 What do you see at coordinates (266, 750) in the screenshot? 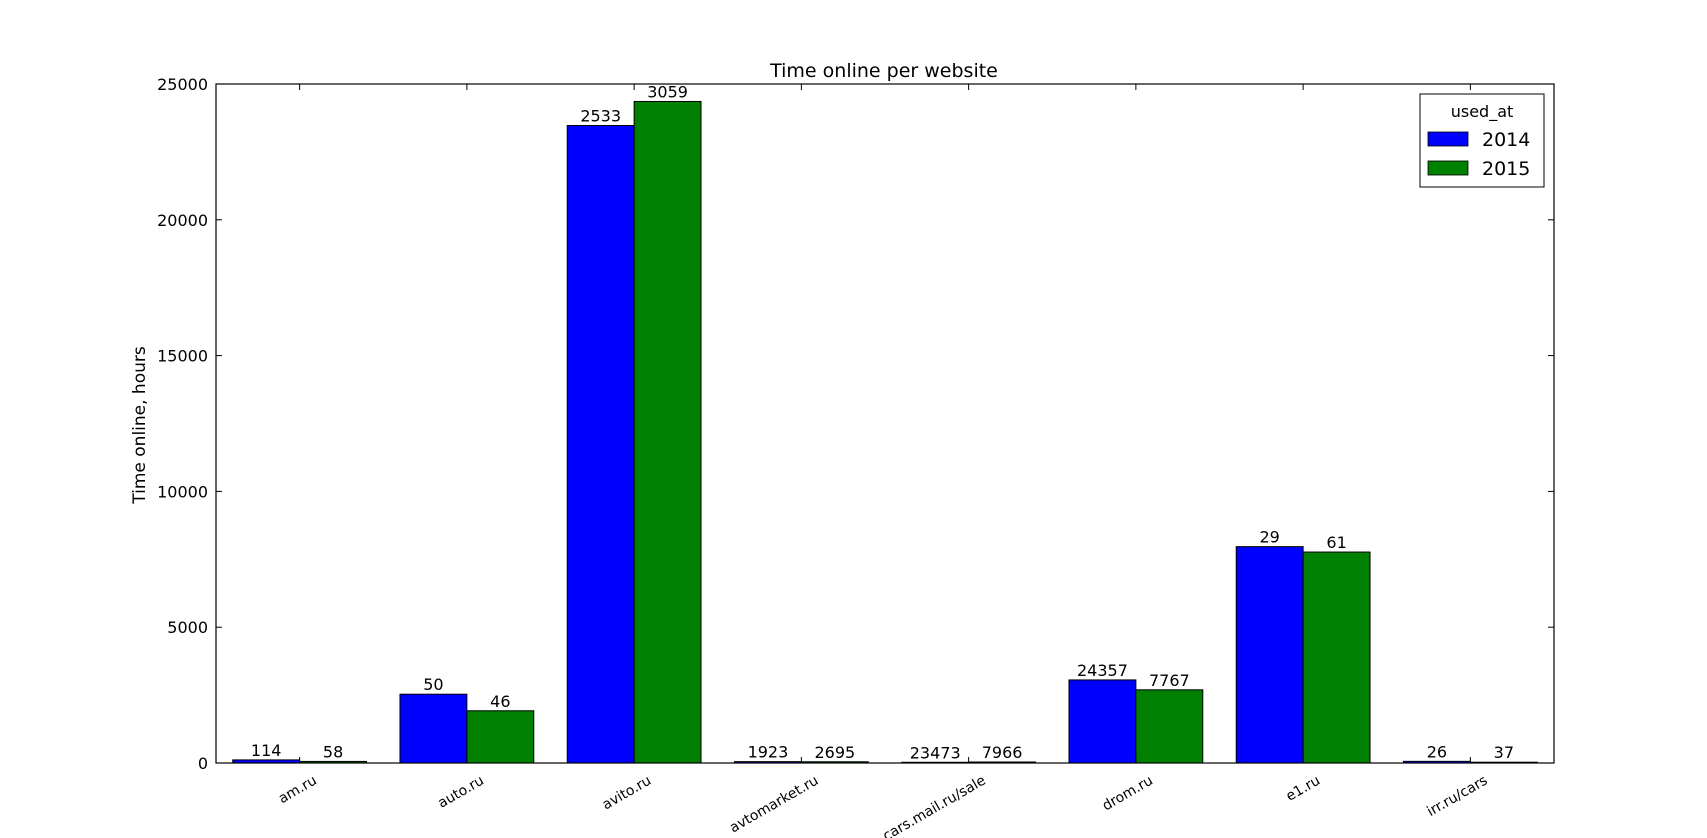
I see `bar-label-2014-am-ru: 114` at bounding box center [266, 750].